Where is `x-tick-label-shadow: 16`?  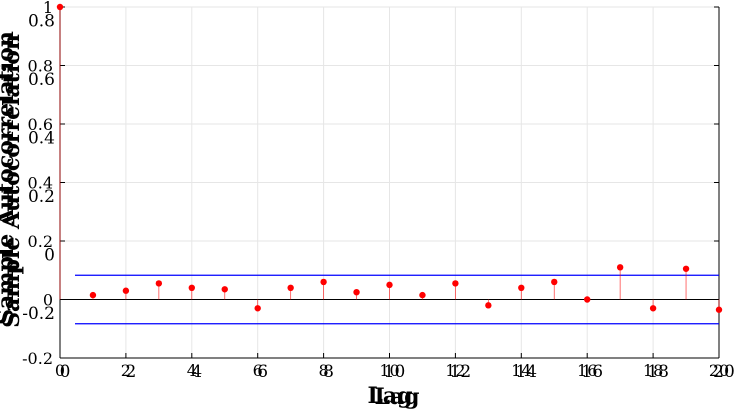
x-tick-label-shadow: 16 is located at coordinates (592, 372).